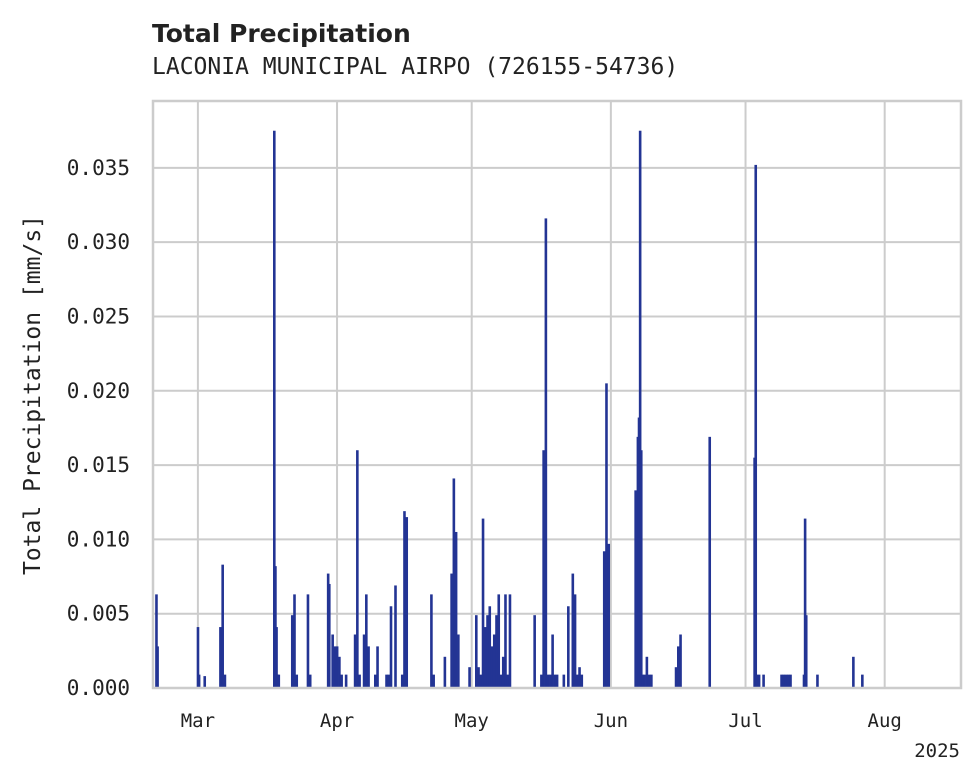 The height and width of the screenshot is (783, 980). What do you see at coordinates (885, 721) in the screenshot?
I see `x-tick-label: Aug` at bounding box center [885, 721].